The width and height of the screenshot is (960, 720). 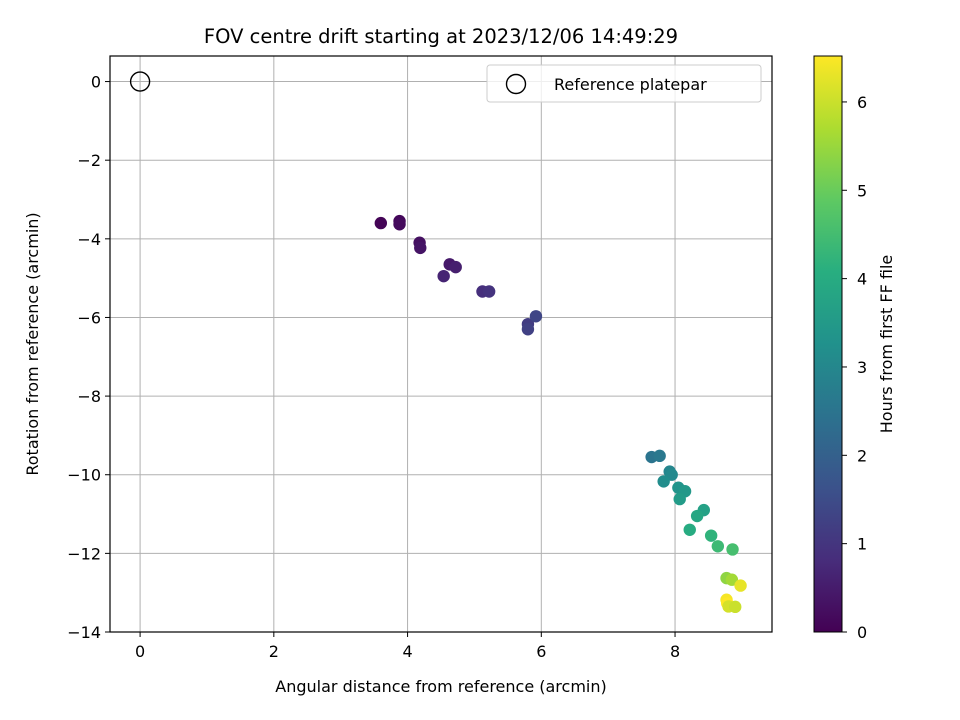 I want to click on y-tick-label: −8, so click(x=89, y=396).